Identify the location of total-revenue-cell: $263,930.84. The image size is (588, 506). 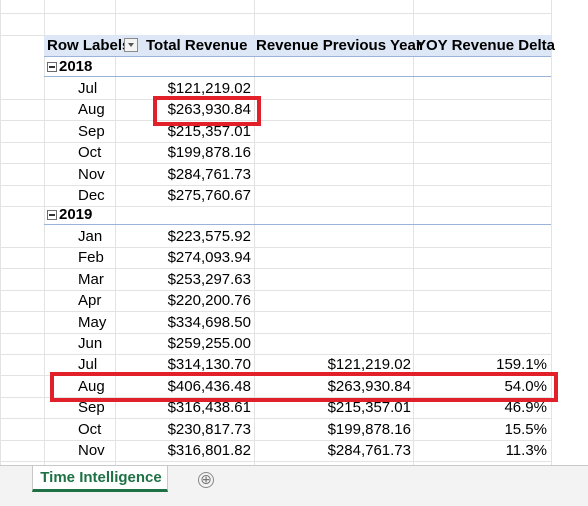
(209, 110).